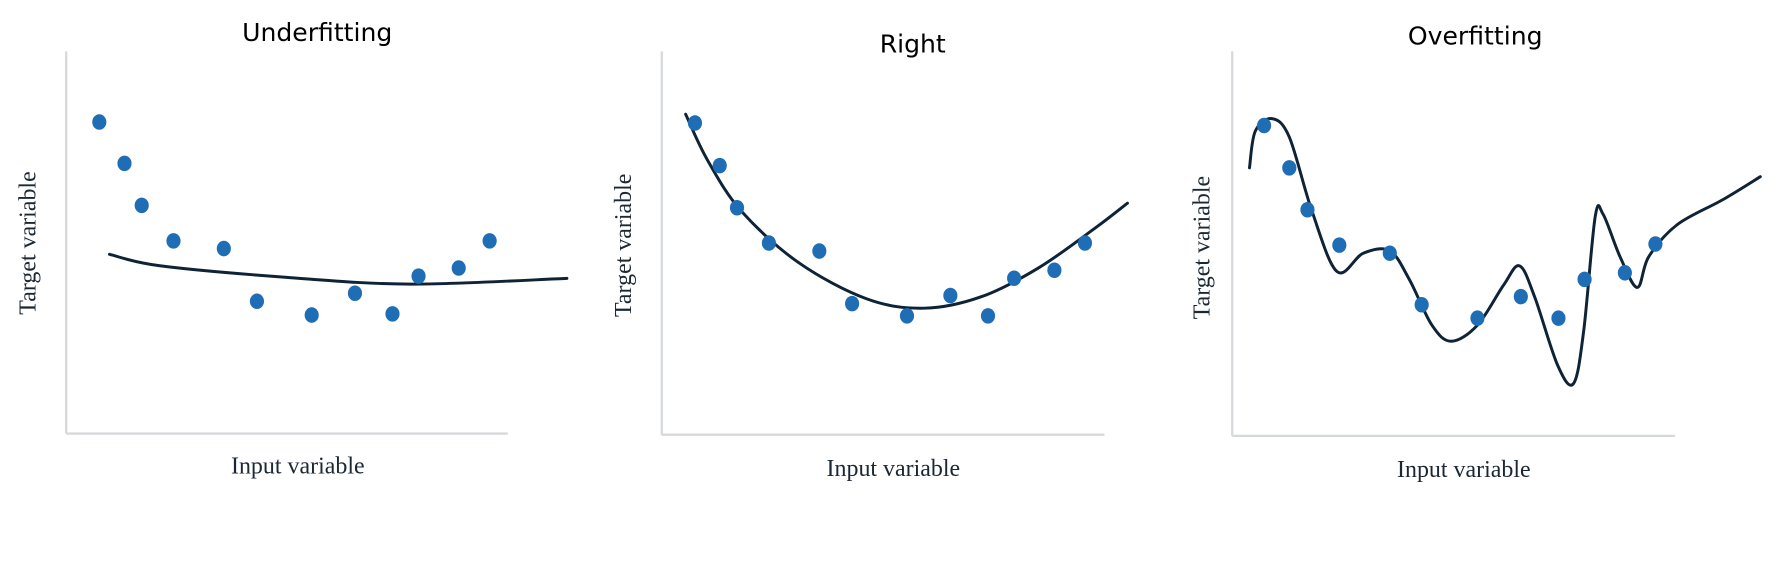  I want to click on chart-title: Overfitting, so click(1475, 35).